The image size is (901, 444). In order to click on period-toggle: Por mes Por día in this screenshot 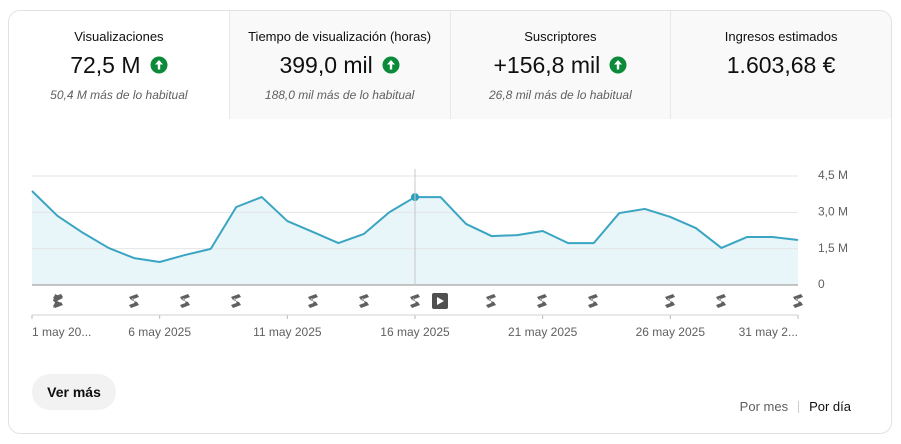, I will do `click(795, 406)`.